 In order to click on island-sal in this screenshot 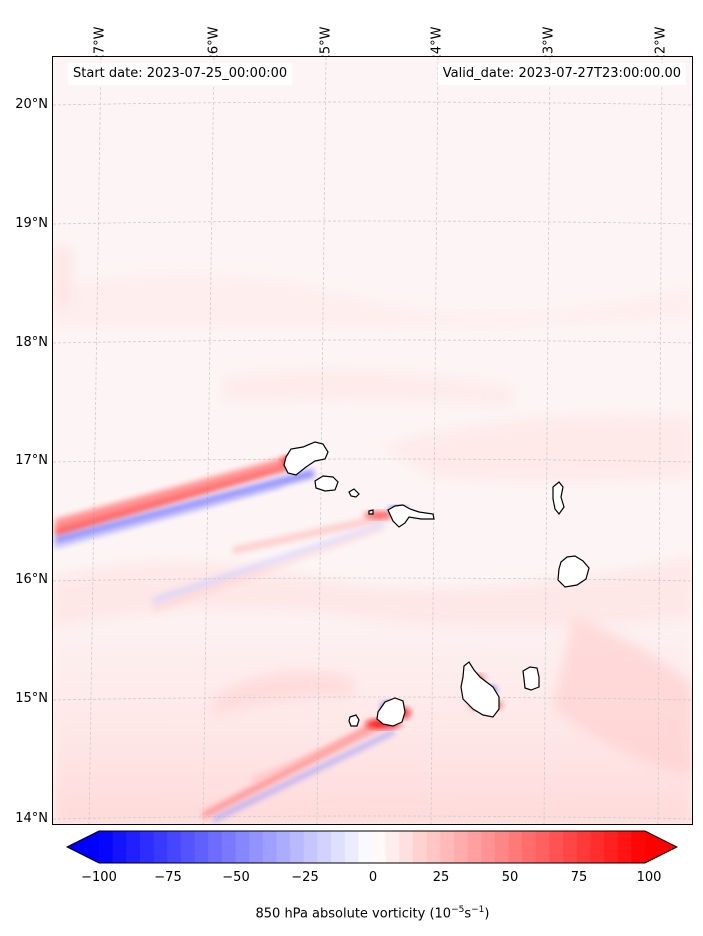, I will do `click(558, 498)`.